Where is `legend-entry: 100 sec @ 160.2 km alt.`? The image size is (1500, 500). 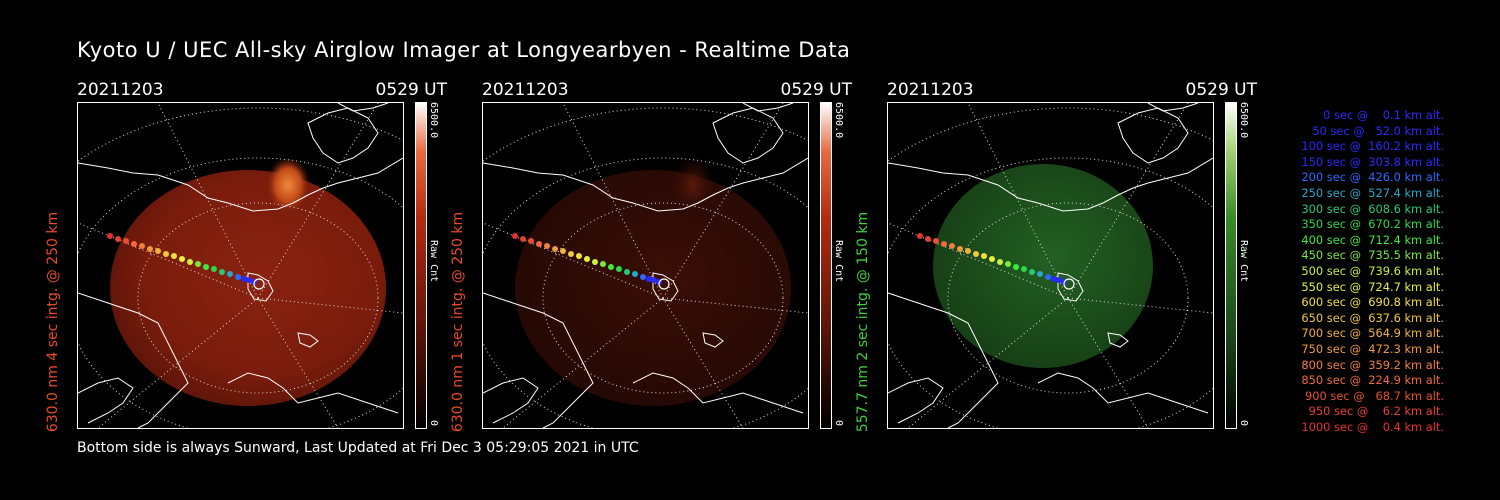
legend-entry: 100 sec @ 160.2 km alt. is located at coordinates (1370, 146).